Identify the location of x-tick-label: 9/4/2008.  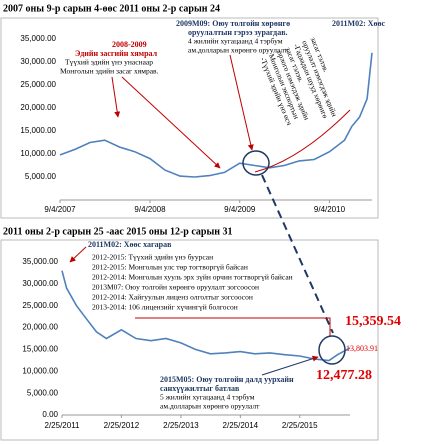
(150, 209).